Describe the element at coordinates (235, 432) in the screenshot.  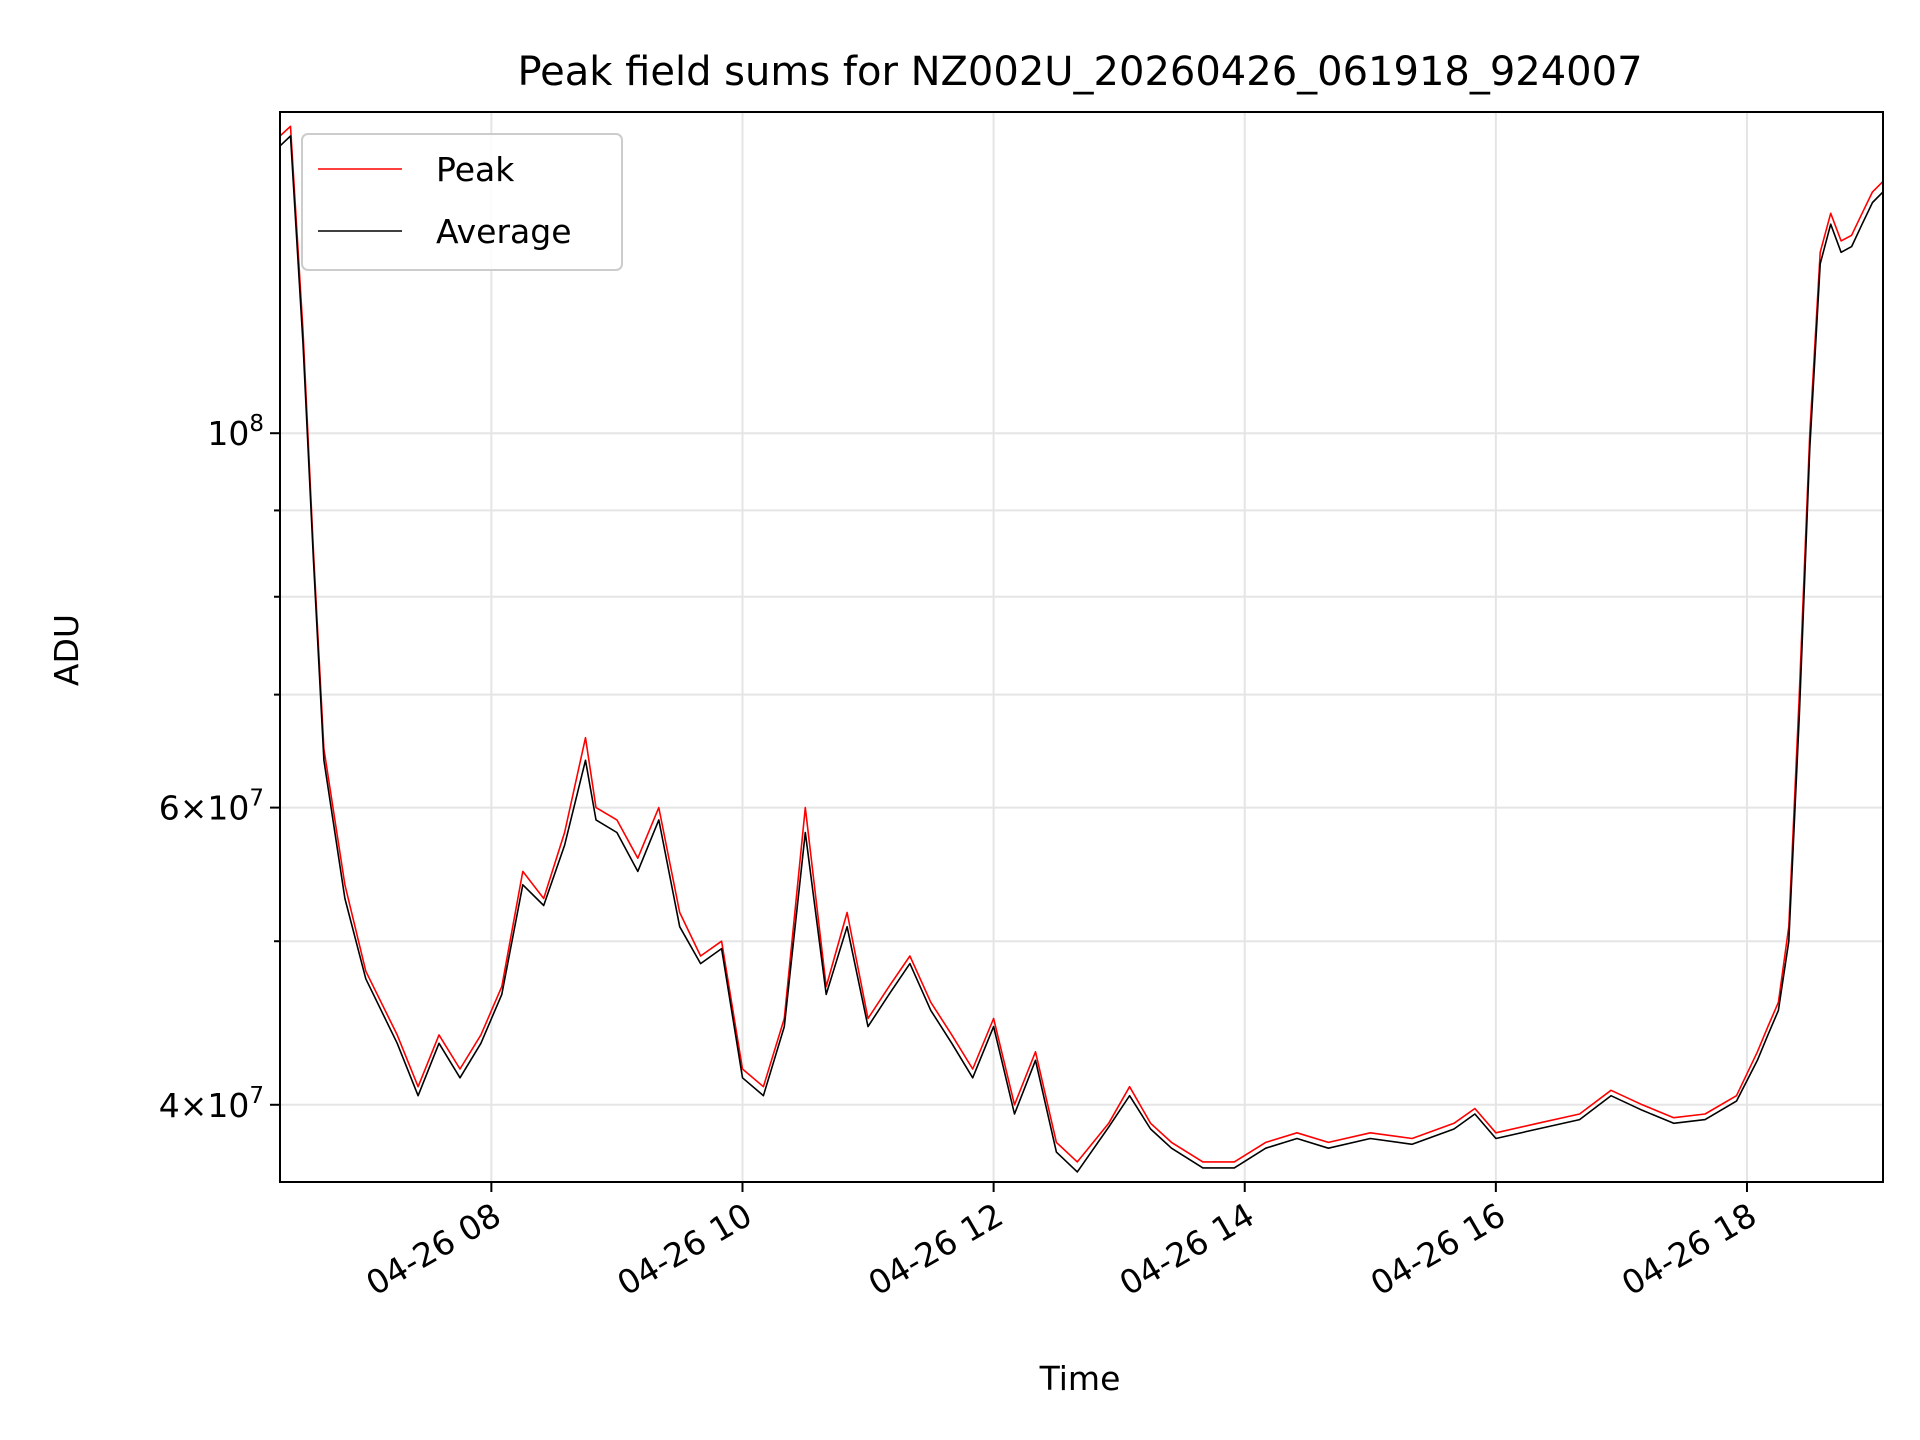
I see `y-tick-label: 108` at that location.